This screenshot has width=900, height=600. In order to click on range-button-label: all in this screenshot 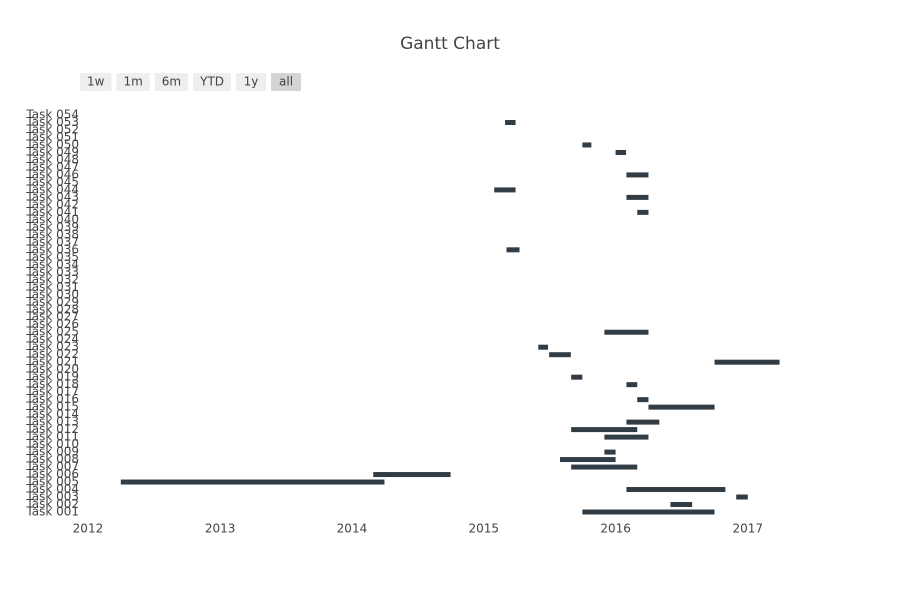, I will do `click(286, 82)`.